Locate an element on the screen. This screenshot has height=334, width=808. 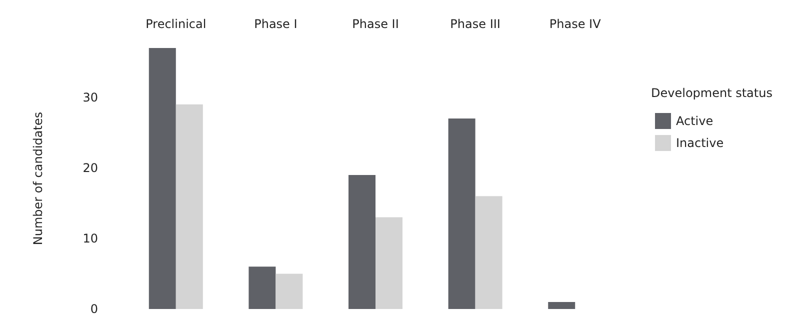
y-axis-title: Number of candidates is located at coordinates (38, 179).